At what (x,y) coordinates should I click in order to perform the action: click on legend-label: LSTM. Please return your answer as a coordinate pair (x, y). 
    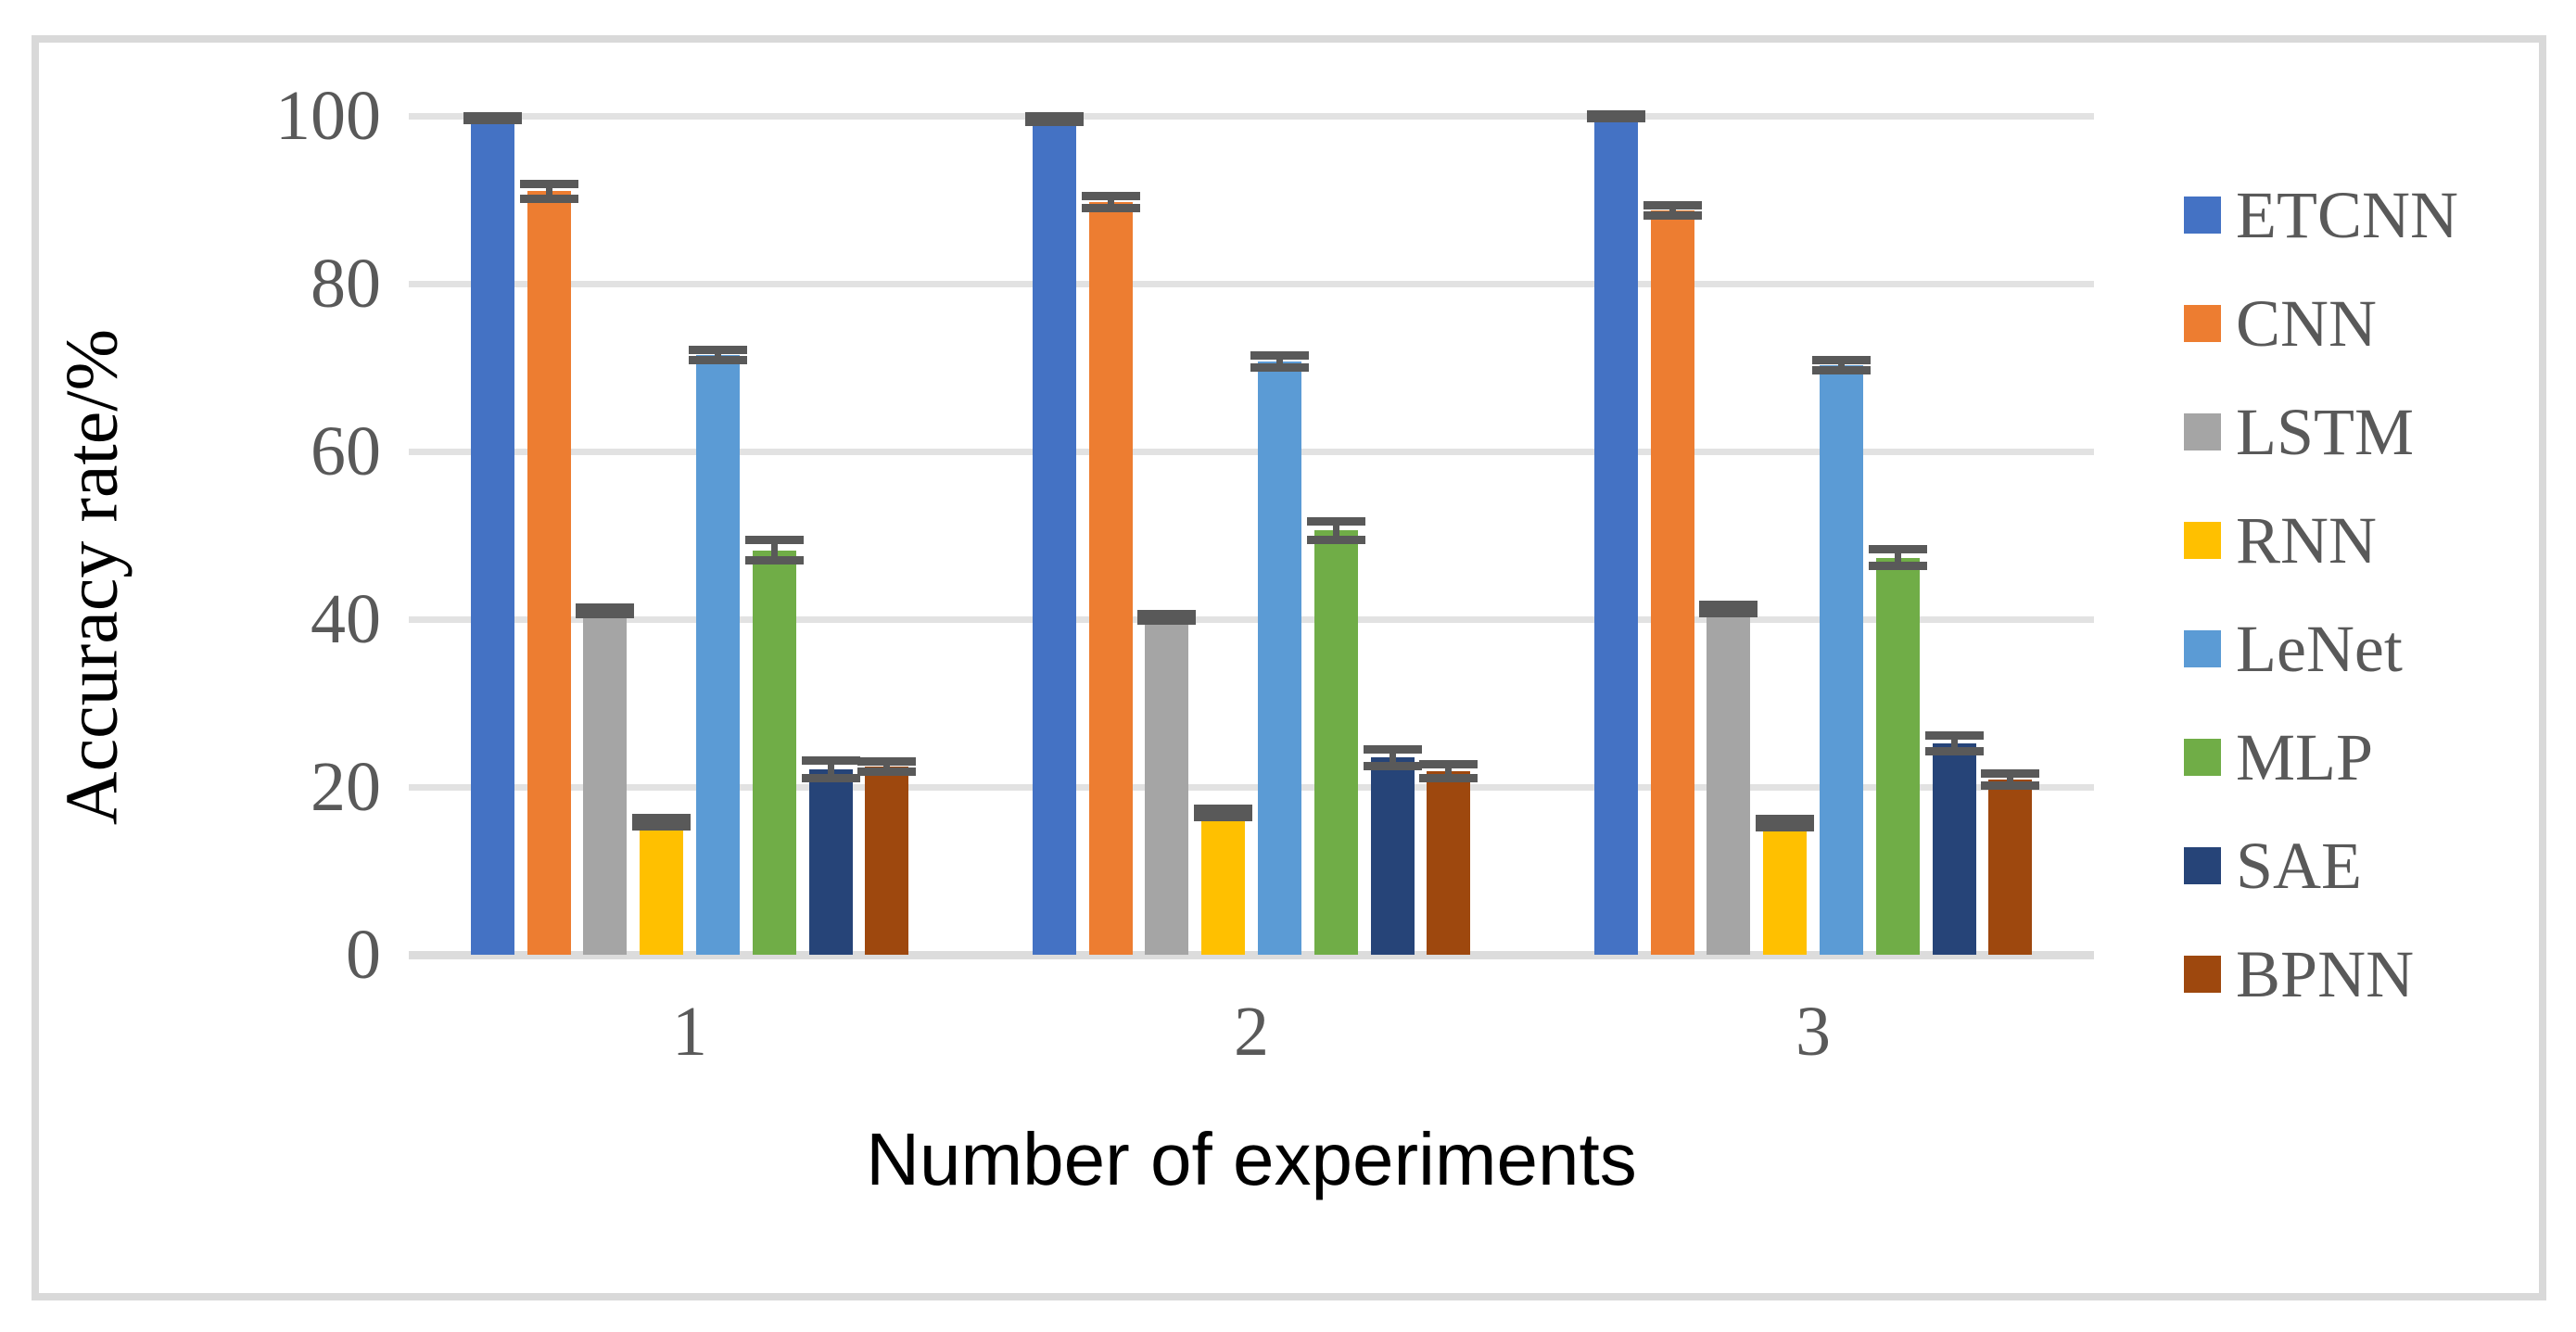
    Looking at the image, I should click on (2325, 432).